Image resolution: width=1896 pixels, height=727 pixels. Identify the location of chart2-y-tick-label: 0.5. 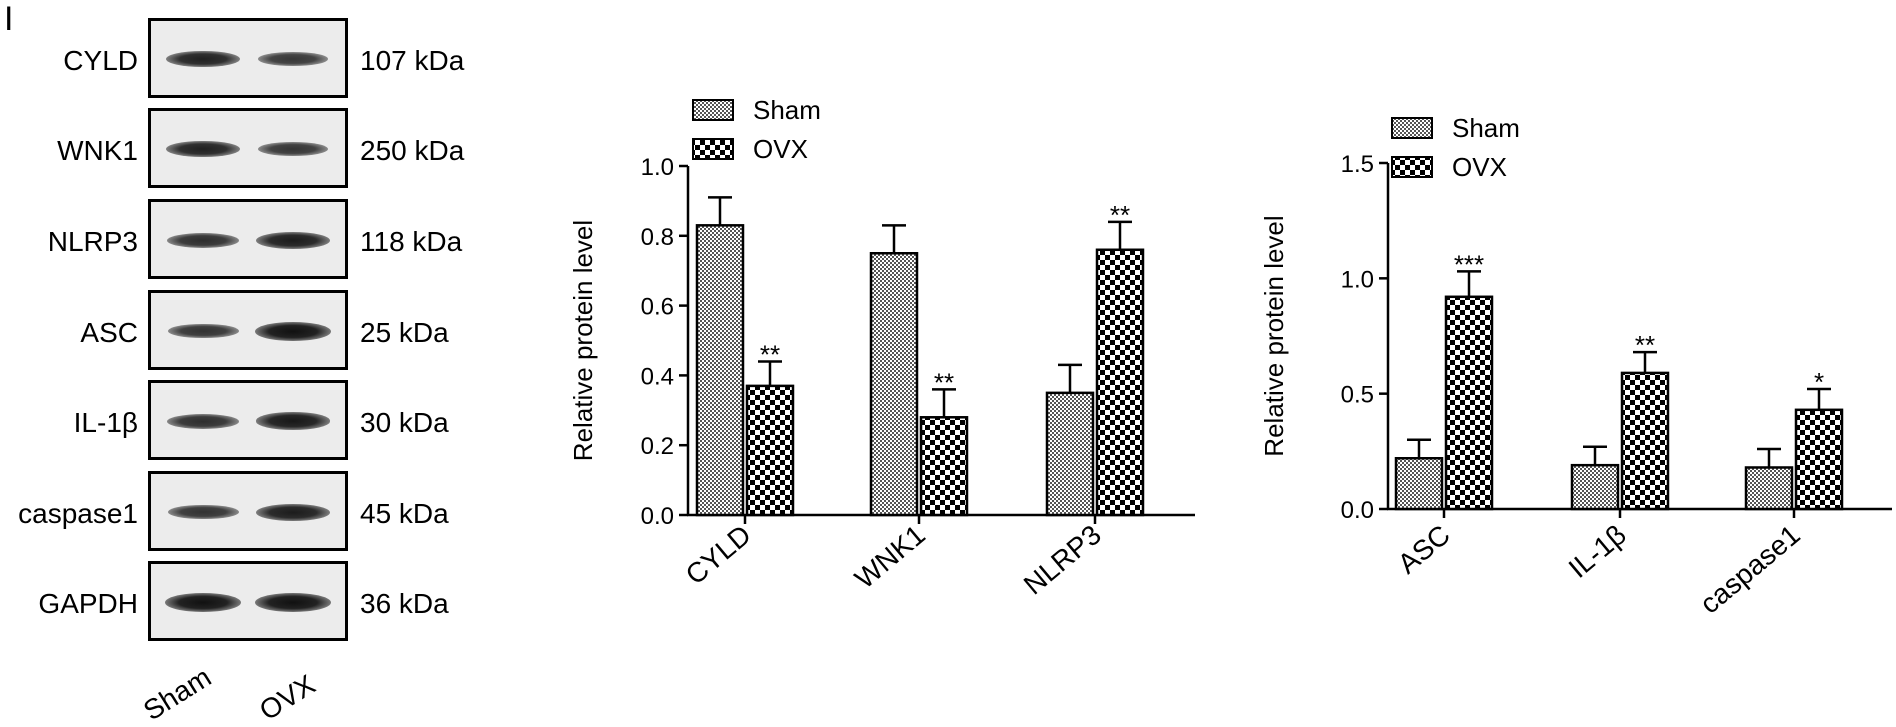
(1357, 395).